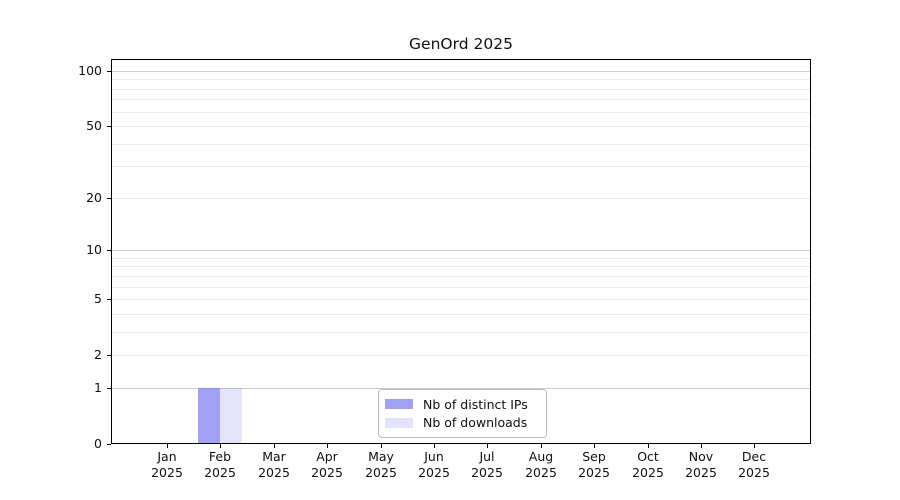  What do you see at coordinates (594, 464) in the screenshot?
I see `x-tick-label-sep: Sep 2025` at bounding box center [594, 464].